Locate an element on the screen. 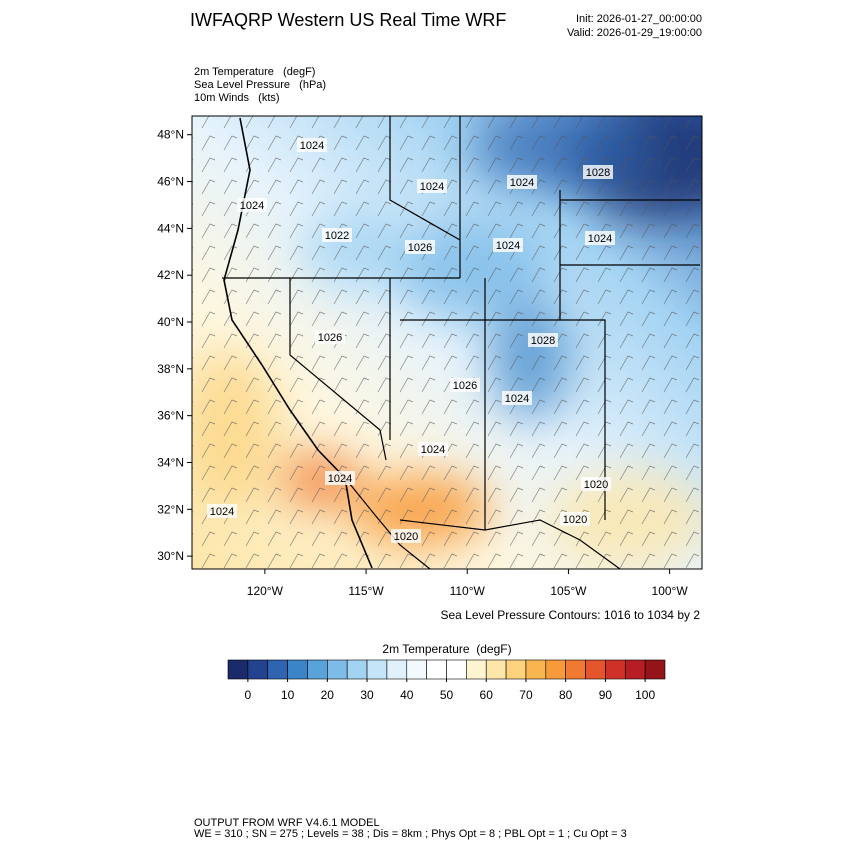 The image size is (850, 855). colorbar-label: 50 is located at coordinates (447, 695).